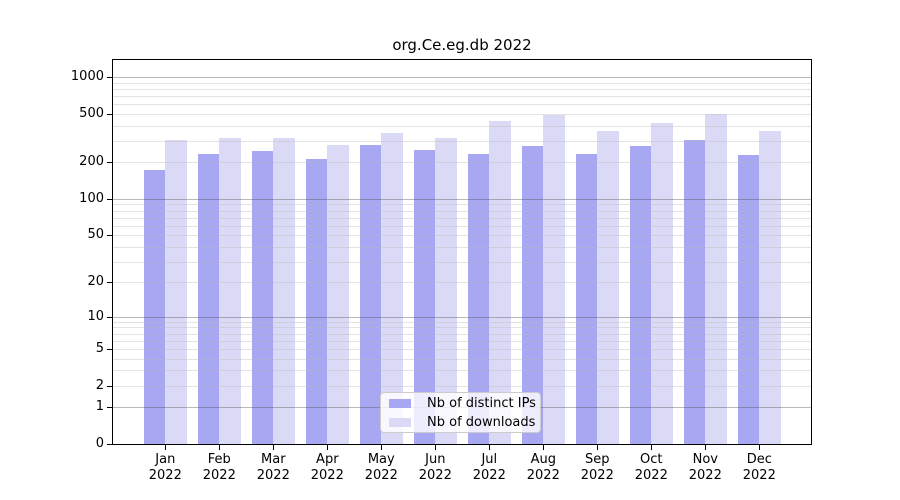 This screenshot has height=500, width=900. I want to click on x-axis-tick-label: Mar 2022, so click(273, 467).